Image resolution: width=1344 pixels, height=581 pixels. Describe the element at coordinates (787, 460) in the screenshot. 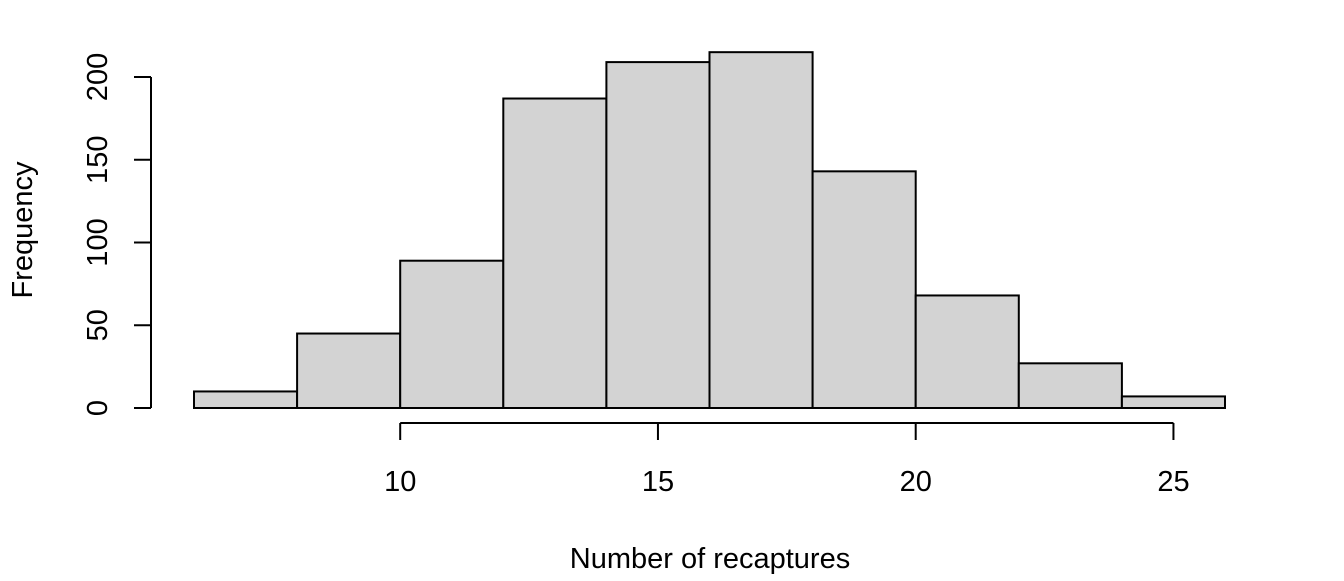

I see `x-axis: 10 15 20 25` at that location.